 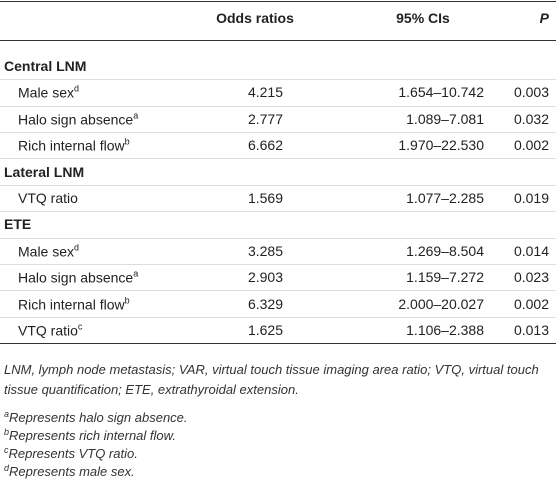 What do you see at coordinates (265, 303) in the screenshot?
I see `odds-ratio: 6.329` at bounding box center [265, 303].